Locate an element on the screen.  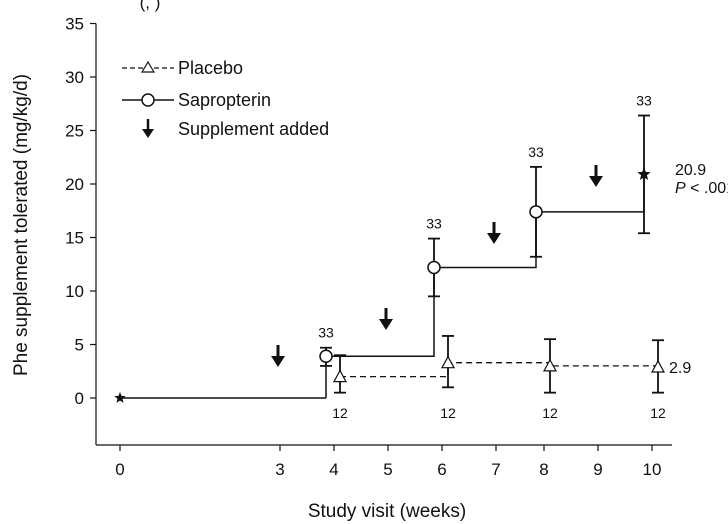
y-tick-label: 20 is located at coordinates (74, 184).